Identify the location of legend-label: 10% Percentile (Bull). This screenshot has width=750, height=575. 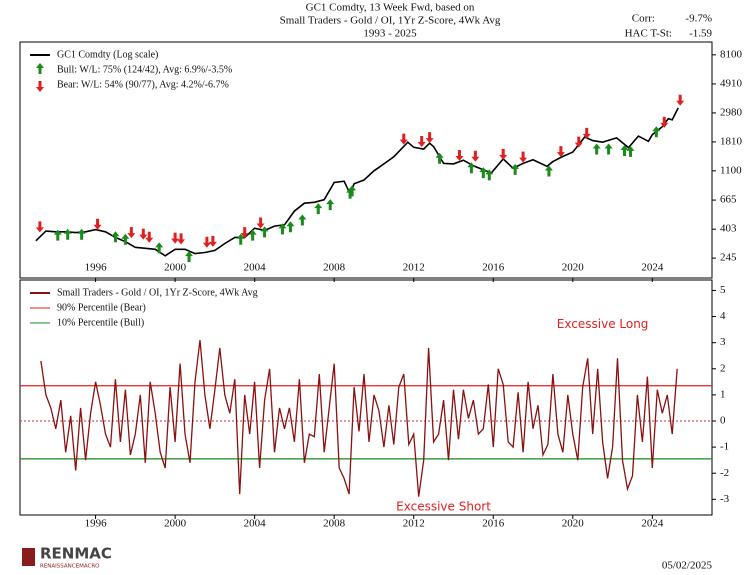
(100, 322).